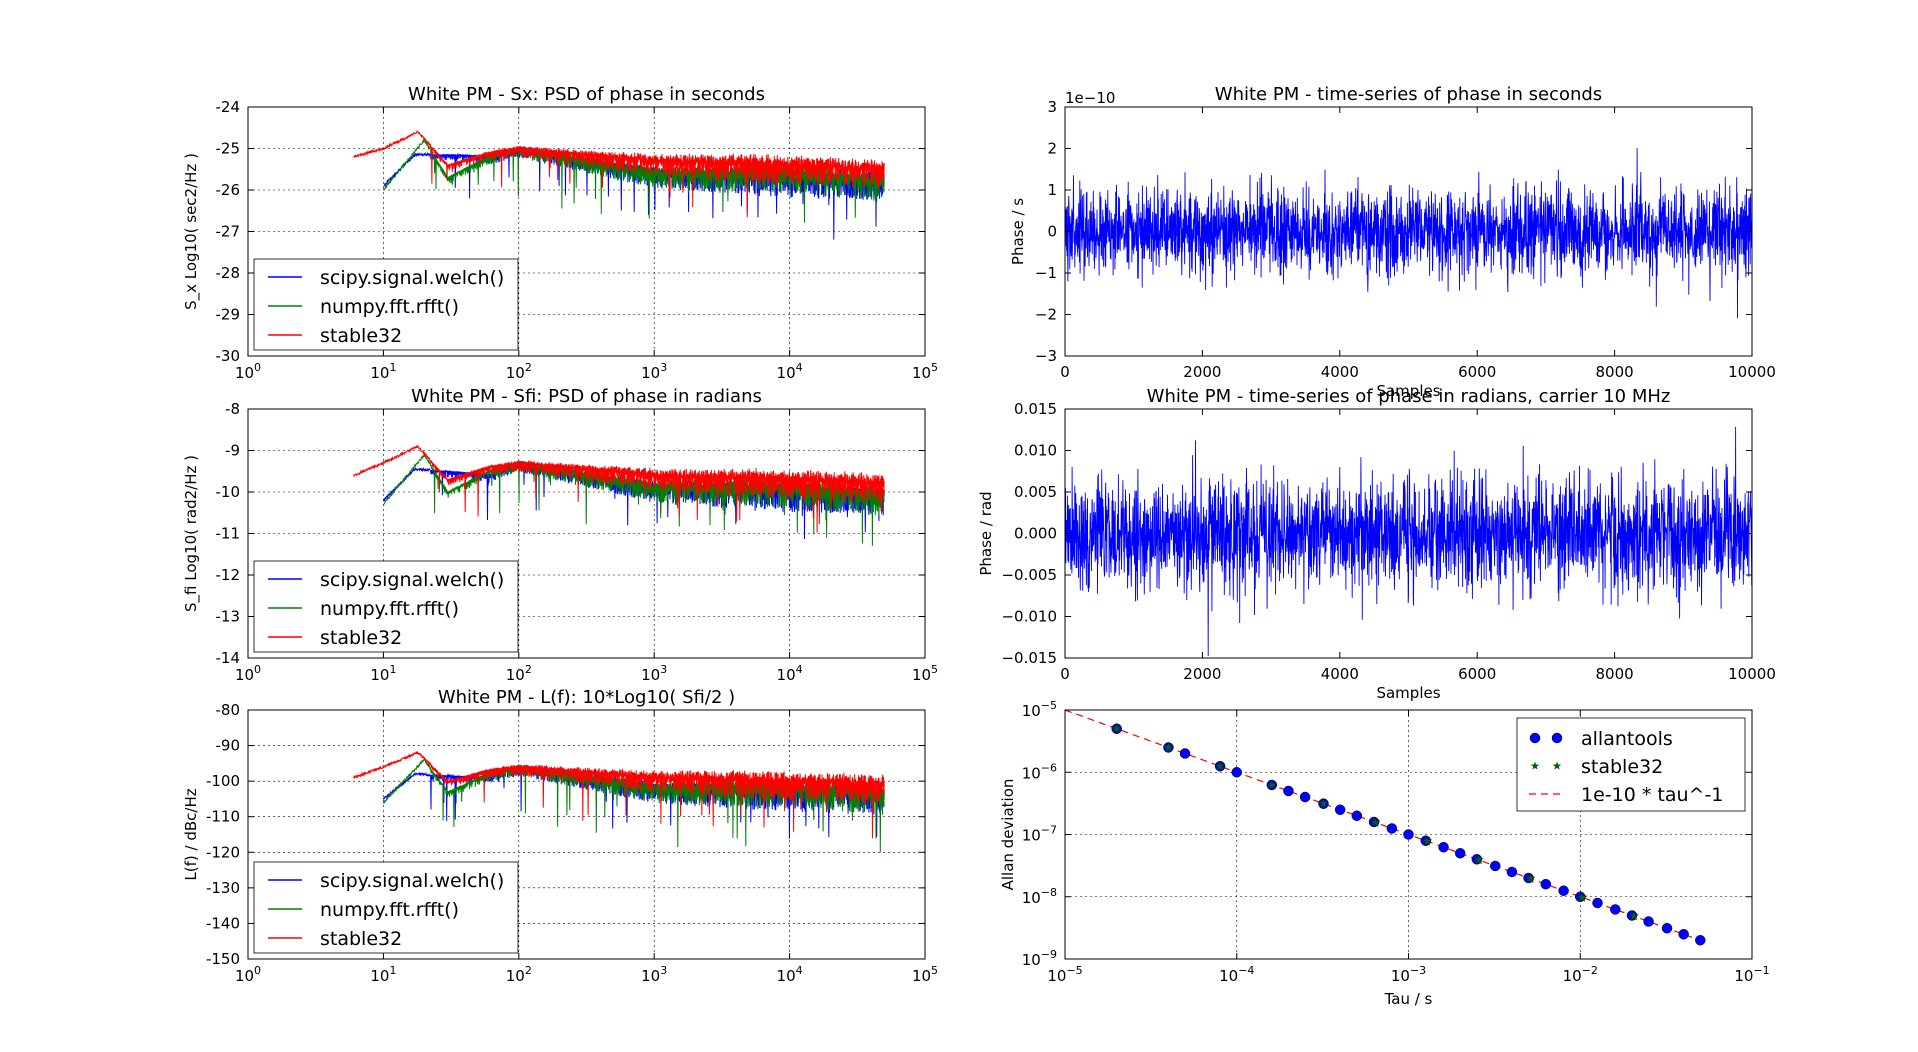 The image size is (1918, 1052). Describe the element at coordinates (191, 834) in the screenshot. I see `y-axis-label: L(f) / dBc/Hz` at that location.